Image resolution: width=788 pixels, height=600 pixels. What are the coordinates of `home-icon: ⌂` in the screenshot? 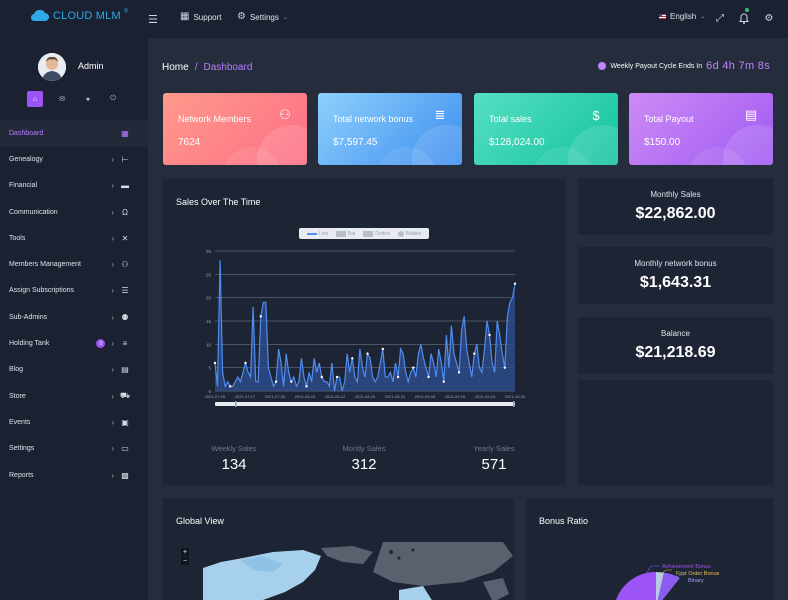 It's located at (35, 99).